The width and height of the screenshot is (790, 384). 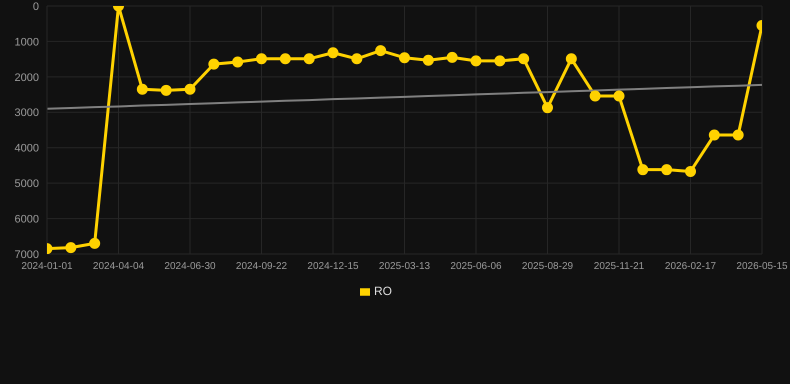 What do you see at coordinates (404, 97) in the screenshot?
I see `line-series` at bounding box center [404, 97].